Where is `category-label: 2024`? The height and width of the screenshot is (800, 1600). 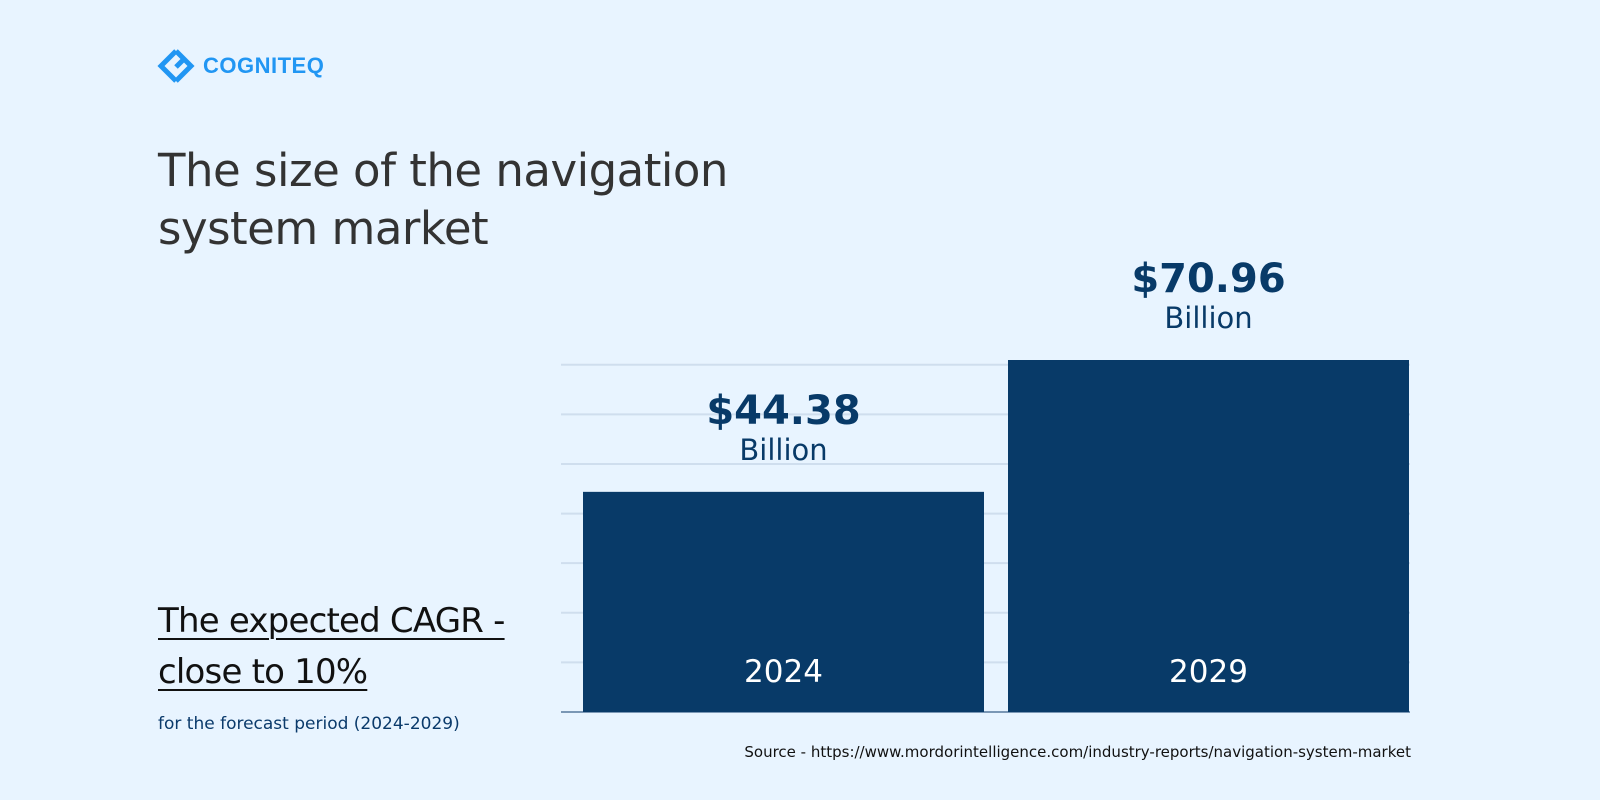
category-label: 2024 is located at coordinates (783, 672).